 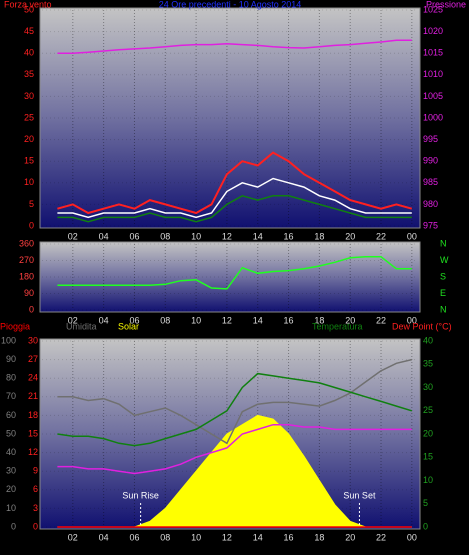 What do you see at coordinates (227, 537) in the screenshot?
I see `x-tick-label: 12` at bounding box center [227, 537].